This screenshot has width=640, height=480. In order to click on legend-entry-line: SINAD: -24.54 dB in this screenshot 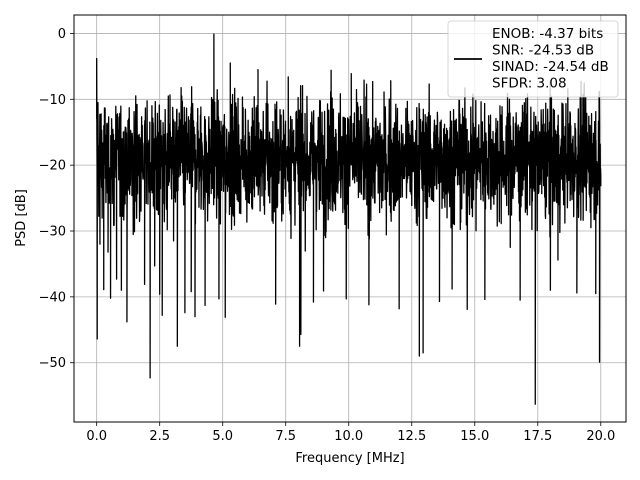, I will do `click(550, 67)`.